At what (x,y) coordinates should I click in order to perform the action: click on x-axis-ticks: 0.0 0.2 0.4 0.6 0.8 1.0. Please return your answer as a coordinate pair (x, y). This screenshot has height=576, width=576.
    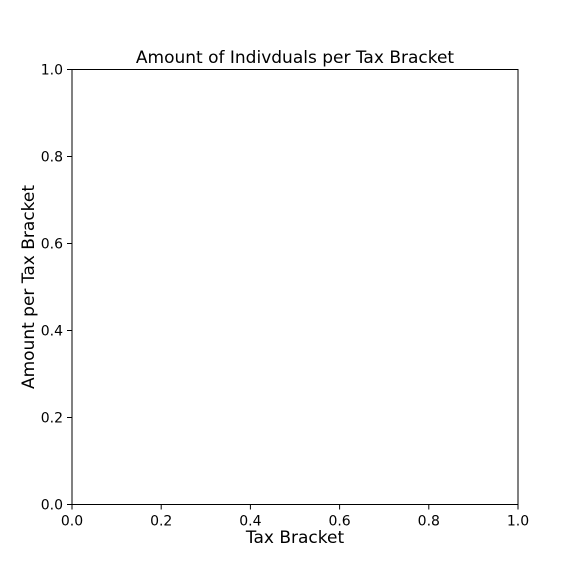
    Looking at the image, I should click on (295, 517).